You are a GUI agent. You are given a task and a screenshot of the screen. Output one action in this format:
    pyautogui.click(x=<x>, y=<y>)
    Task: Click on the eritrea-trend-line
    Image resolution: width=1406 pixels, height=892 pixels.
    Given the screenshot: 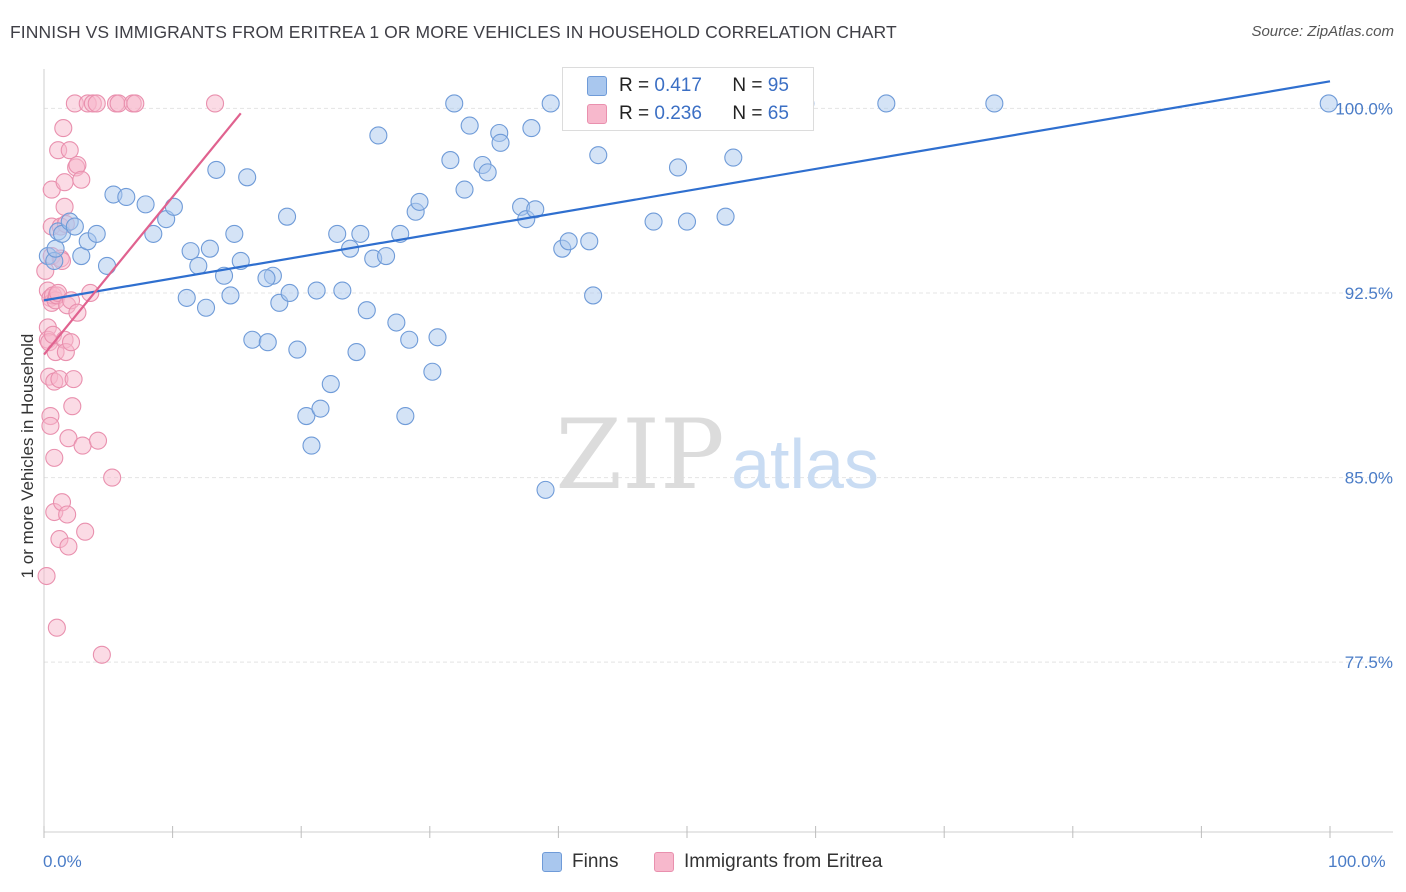 What is the action you would take?
    pyautogui.click(x=142, y=234)
    